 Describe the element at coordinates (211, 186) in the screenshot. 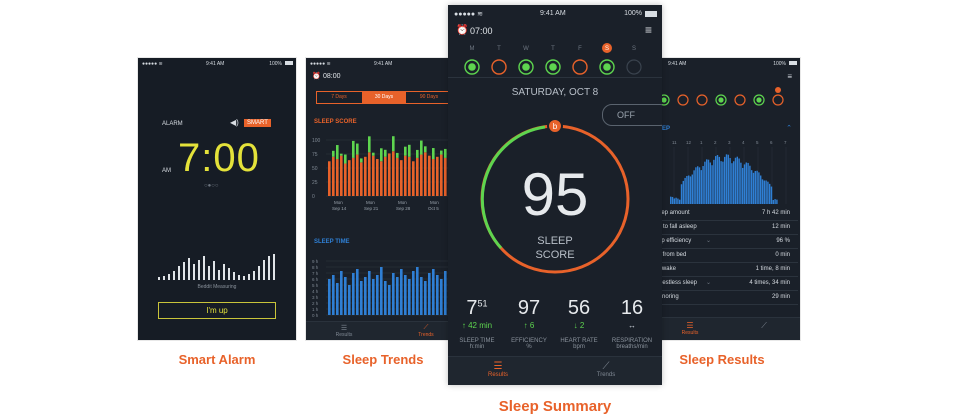

I see `page-dots: ○●○○` at that location.